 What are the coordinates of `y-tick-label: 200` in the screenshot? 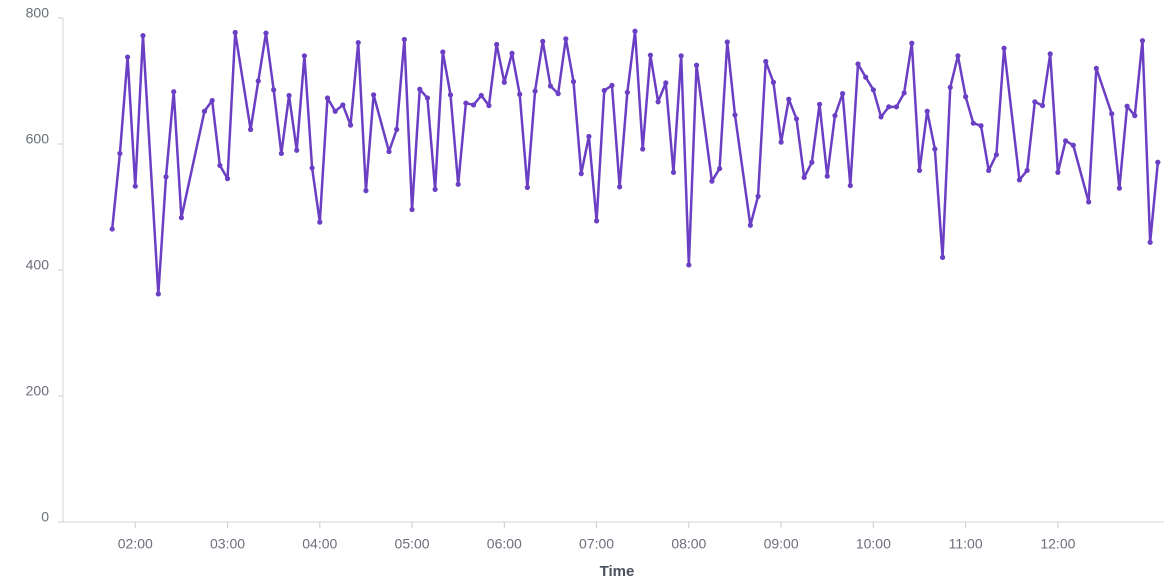 It's located at (38, 391).